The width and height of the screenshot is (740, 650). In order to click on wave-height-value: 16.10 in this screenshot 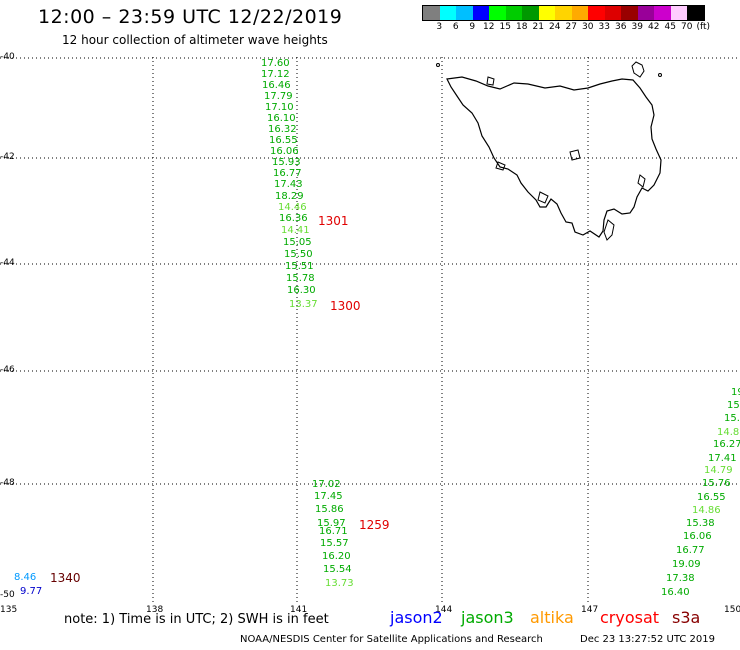, I will do `click(281, 118)`.